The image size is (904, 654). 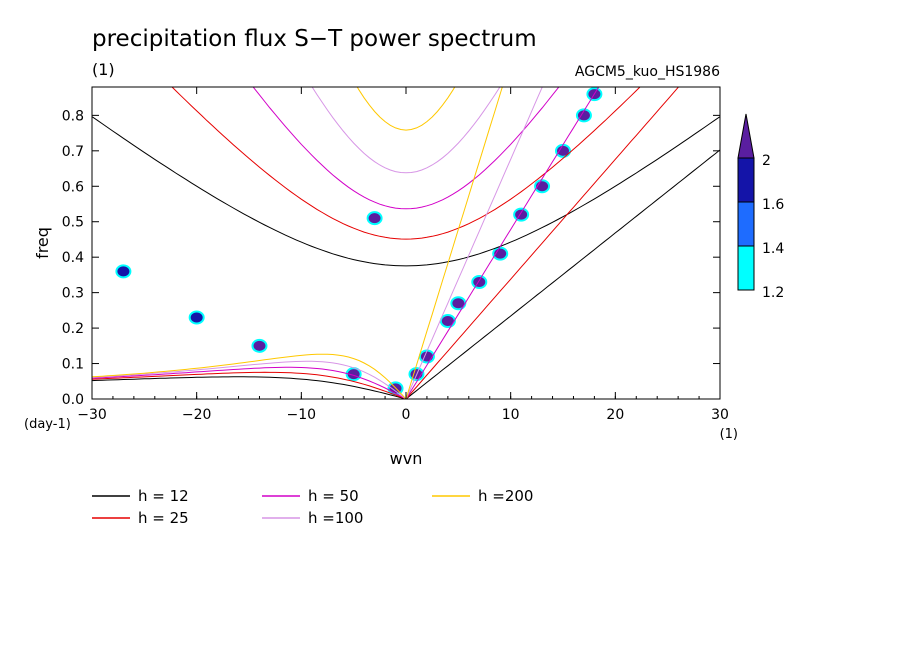 I want to click on chart-subtitle-left: (1), so click(x=103, y=69).